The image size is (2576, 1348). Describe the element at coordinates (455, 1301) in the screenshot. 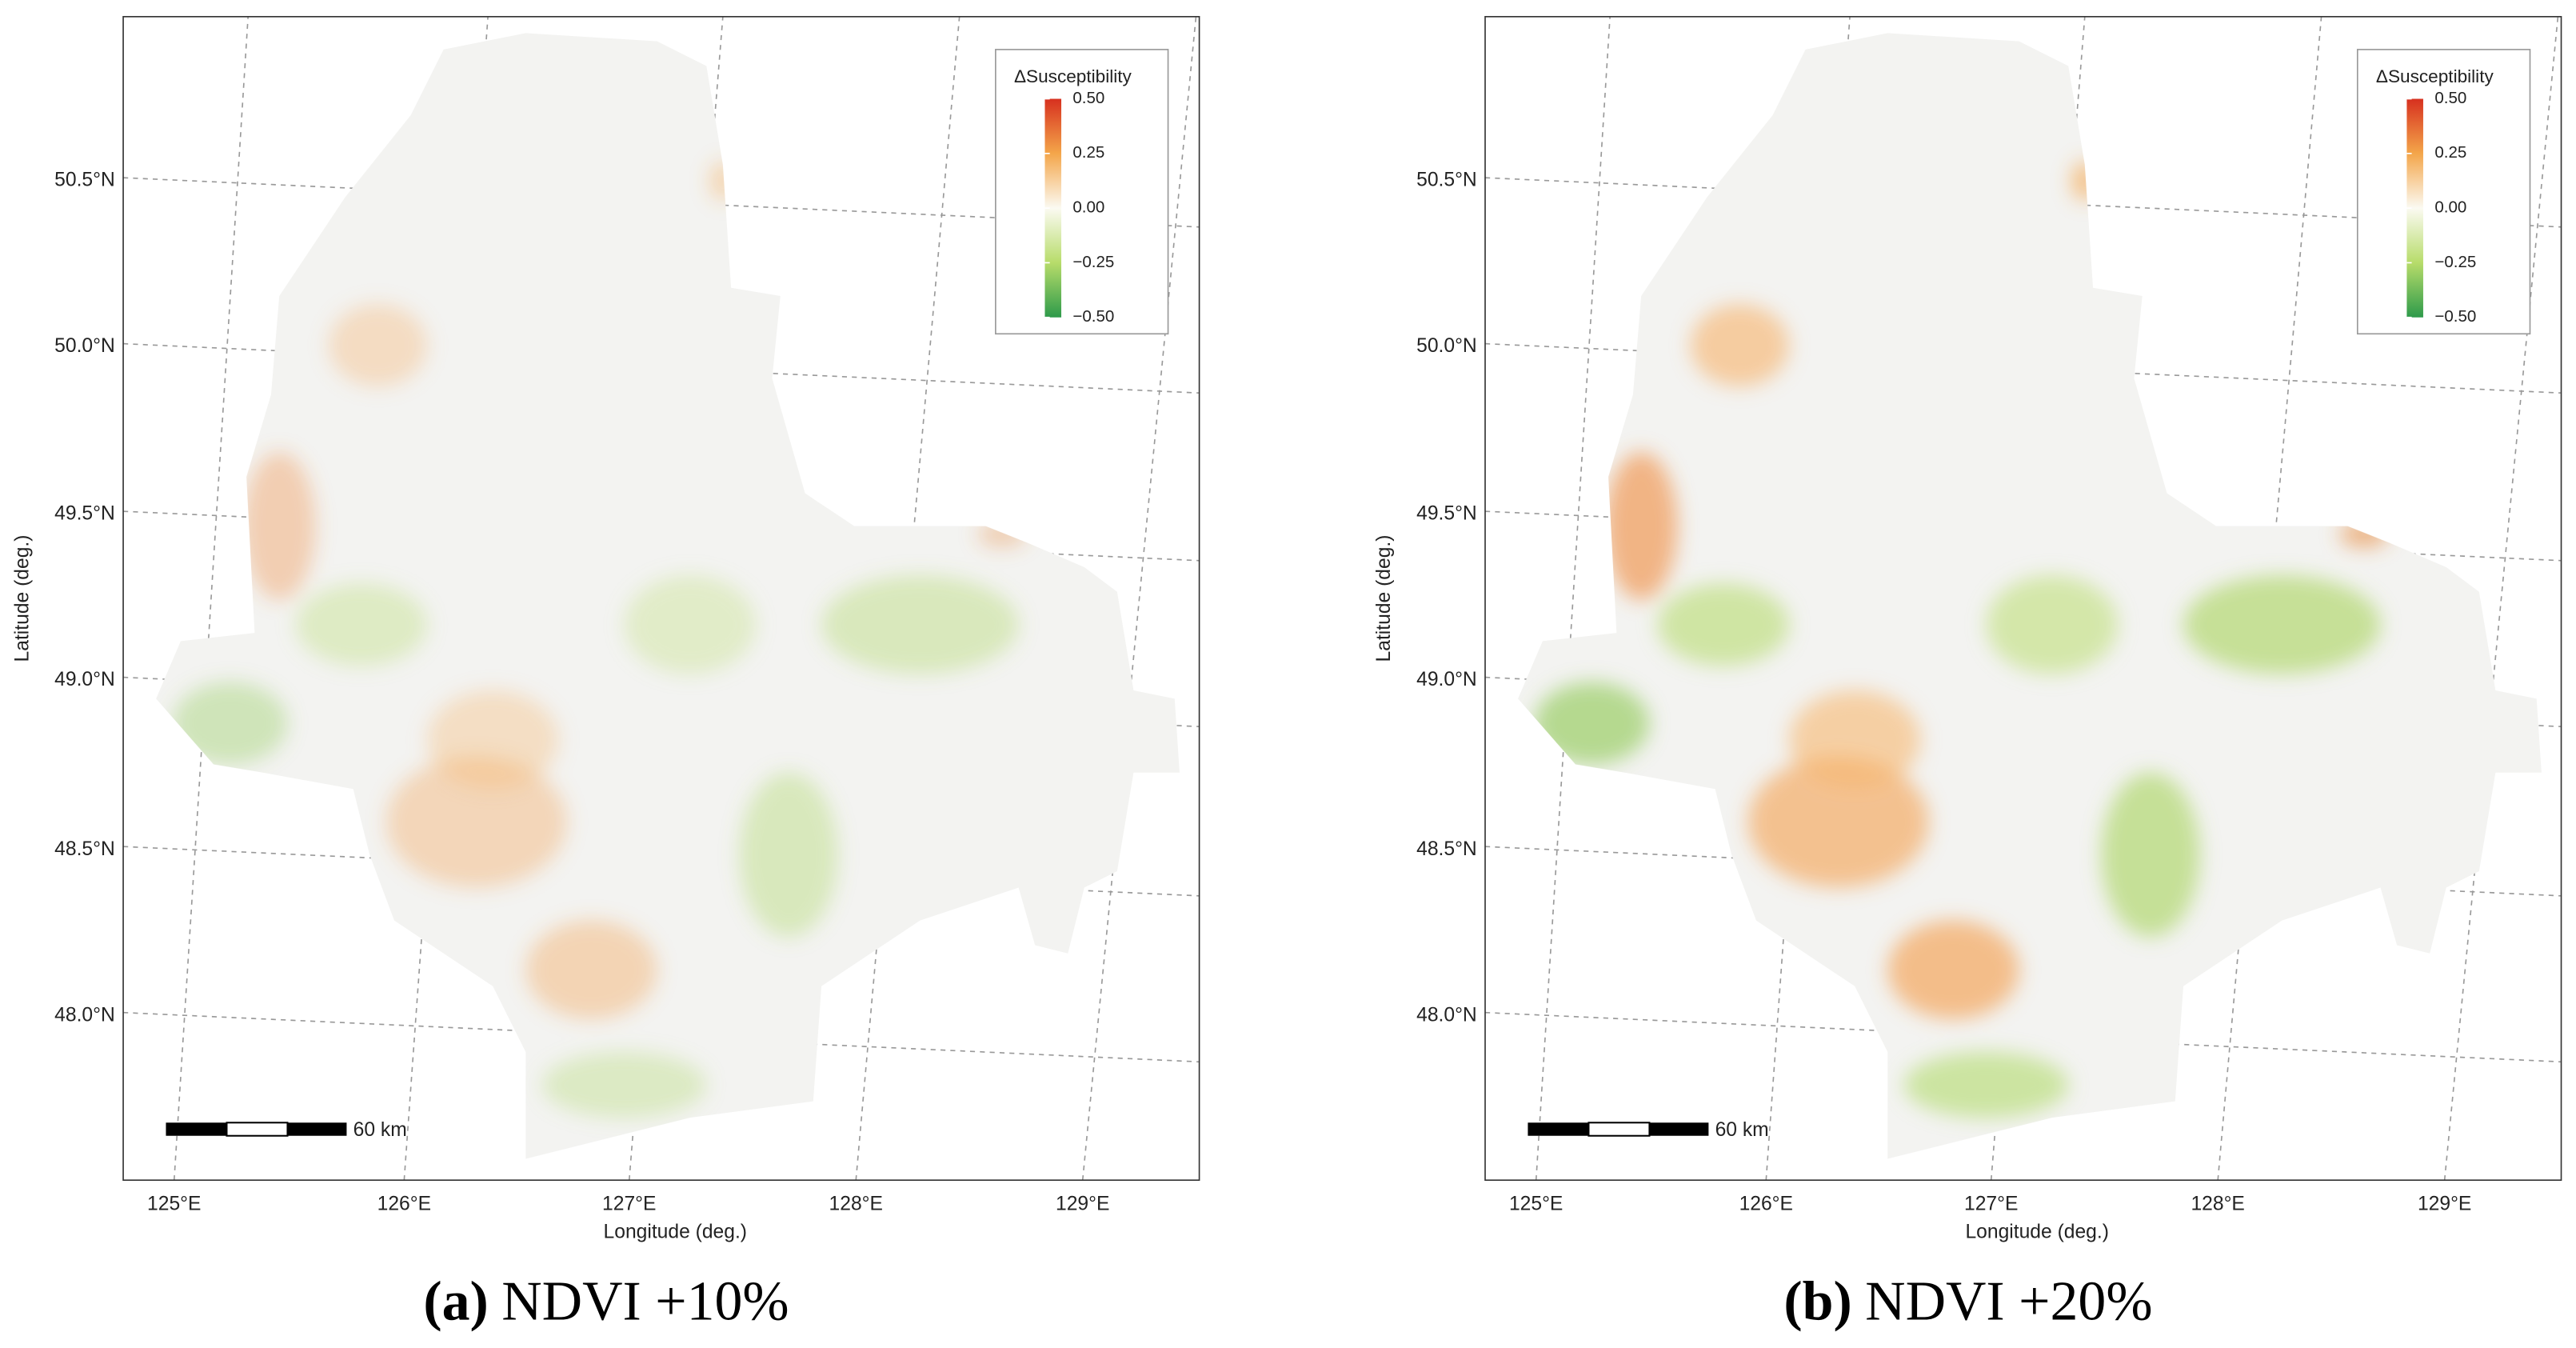

I see `caption-label: (a)` at that location.